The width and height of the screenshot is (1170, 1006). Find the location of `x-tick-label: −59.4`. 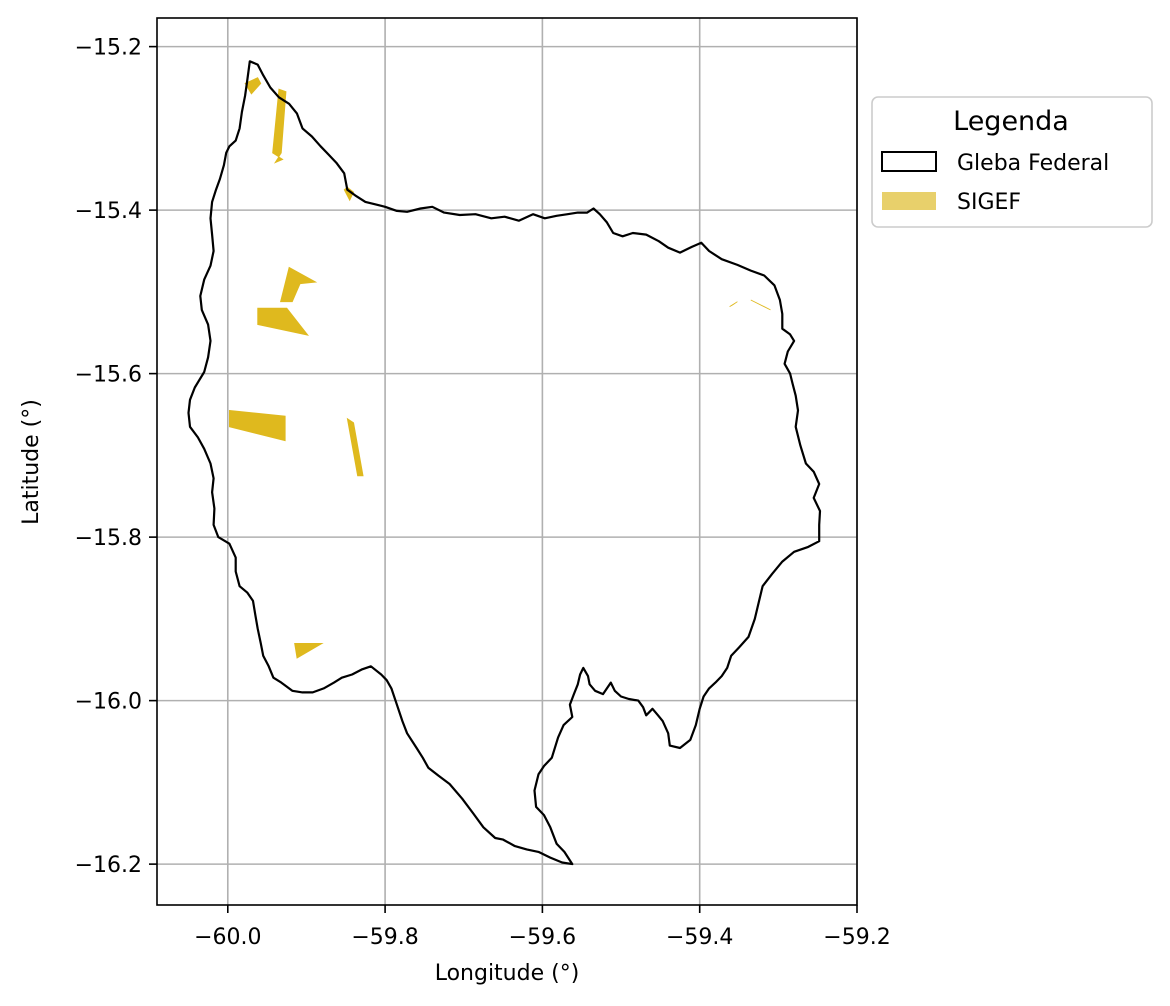

x-tick-label: −59.4 is located at coordinates (699, 937).